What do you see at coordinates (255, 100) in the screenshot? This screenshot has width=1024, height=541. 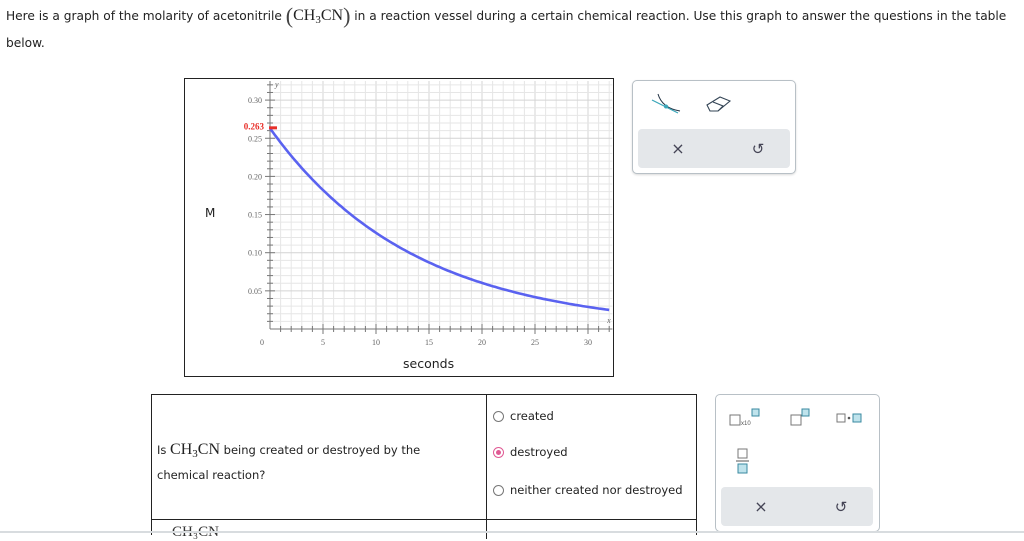 I see `svg-text: 0.30` at bounding box center [255, 100].